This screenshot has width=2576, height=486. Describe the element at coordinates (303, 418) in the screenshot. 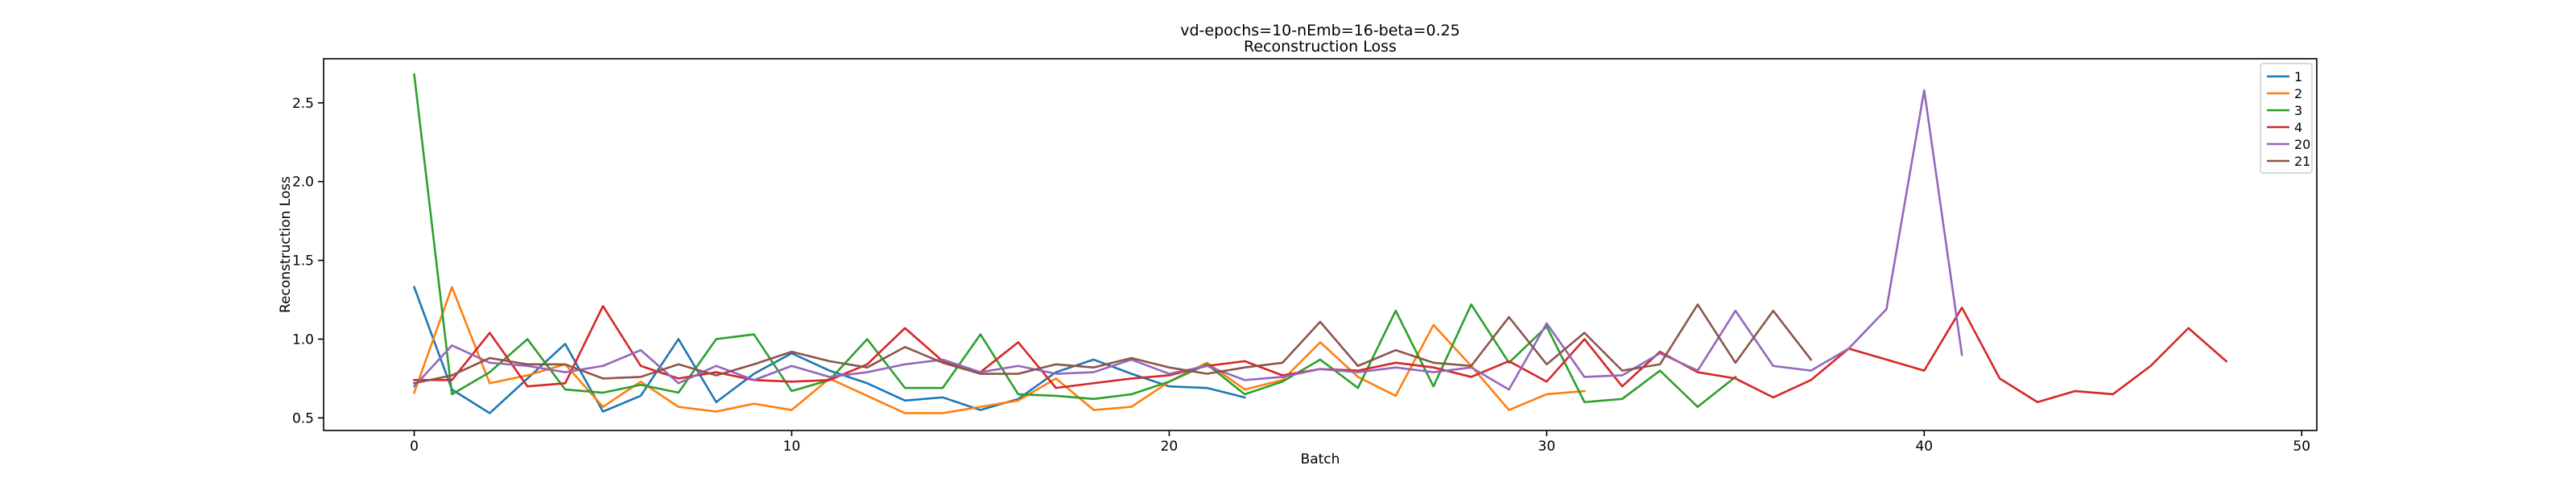

I see `y-tick-label: 0.5` at that location.